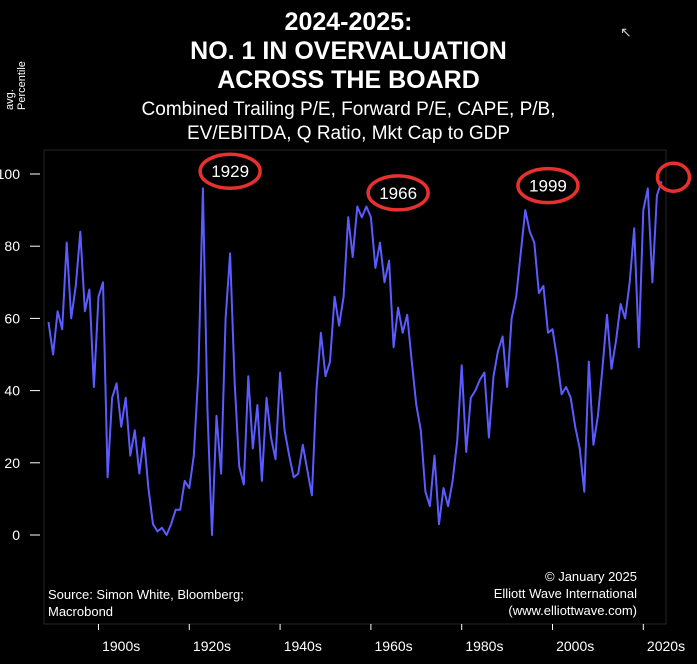 Image resolution: width=697 pixels, height=664 pixels. Describe the element at coordinates (626, 32) in the screenshot. I see `mouse-cursor-icon: ↖` at that location.